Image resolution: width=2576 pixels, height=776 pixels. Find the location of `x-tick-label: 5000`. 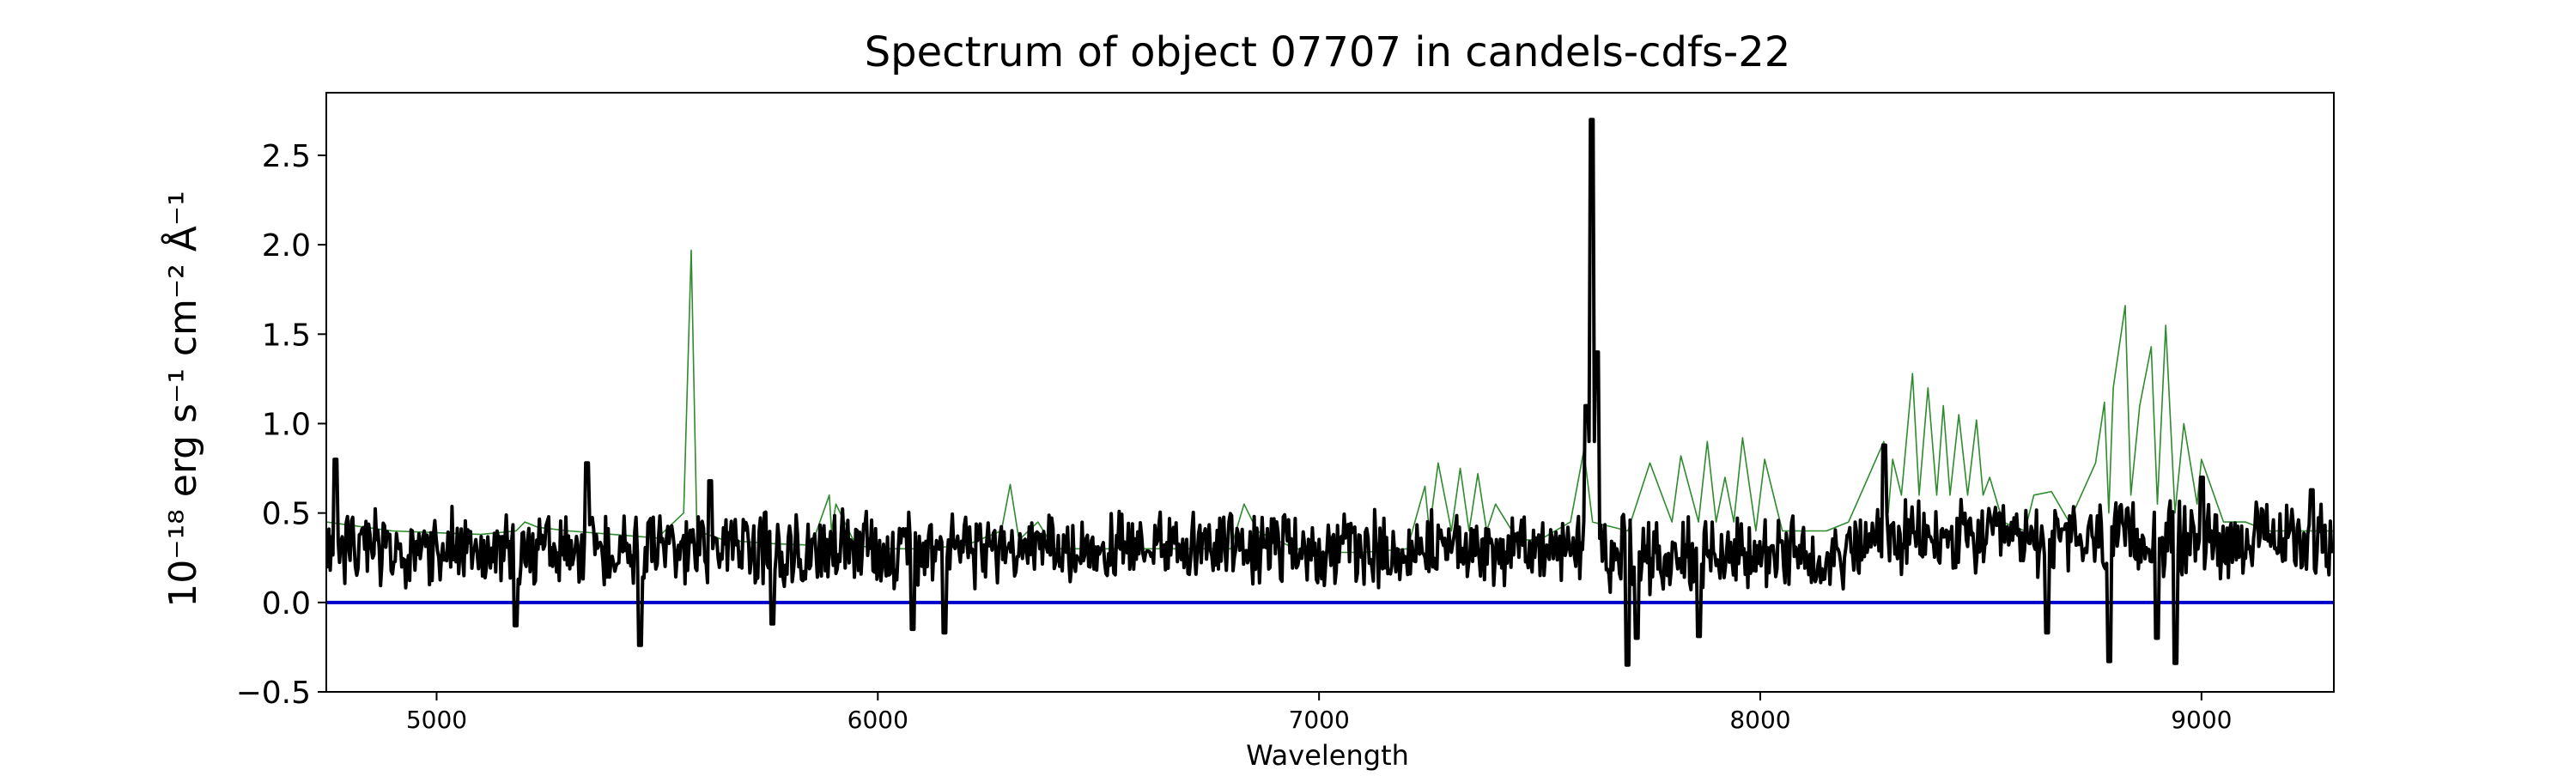

x-tick-label: 5000 is located at coordinates (436, 720).